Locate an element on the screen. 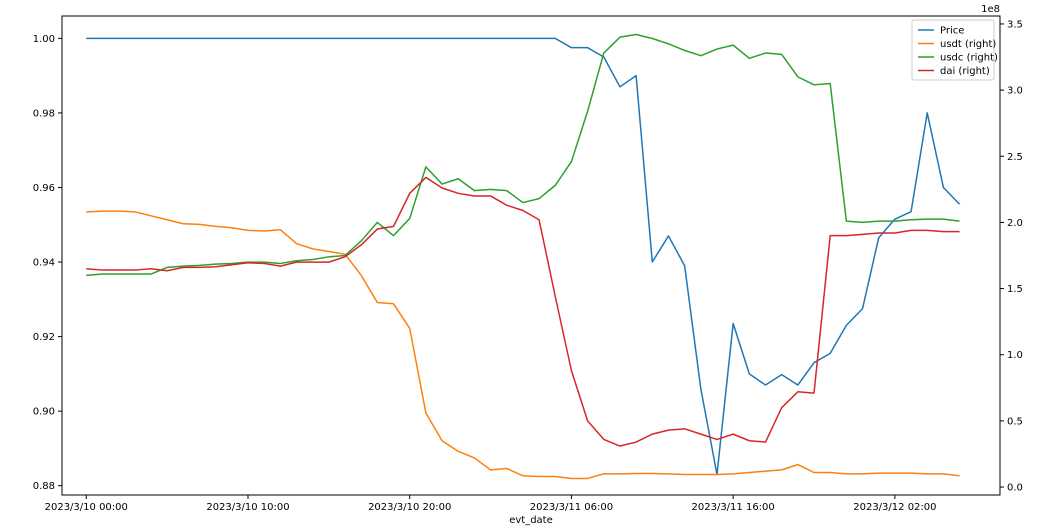 This screenshot has width=1038, height=530. legend-label: usdc (right) is located at coordinates (969, 58).